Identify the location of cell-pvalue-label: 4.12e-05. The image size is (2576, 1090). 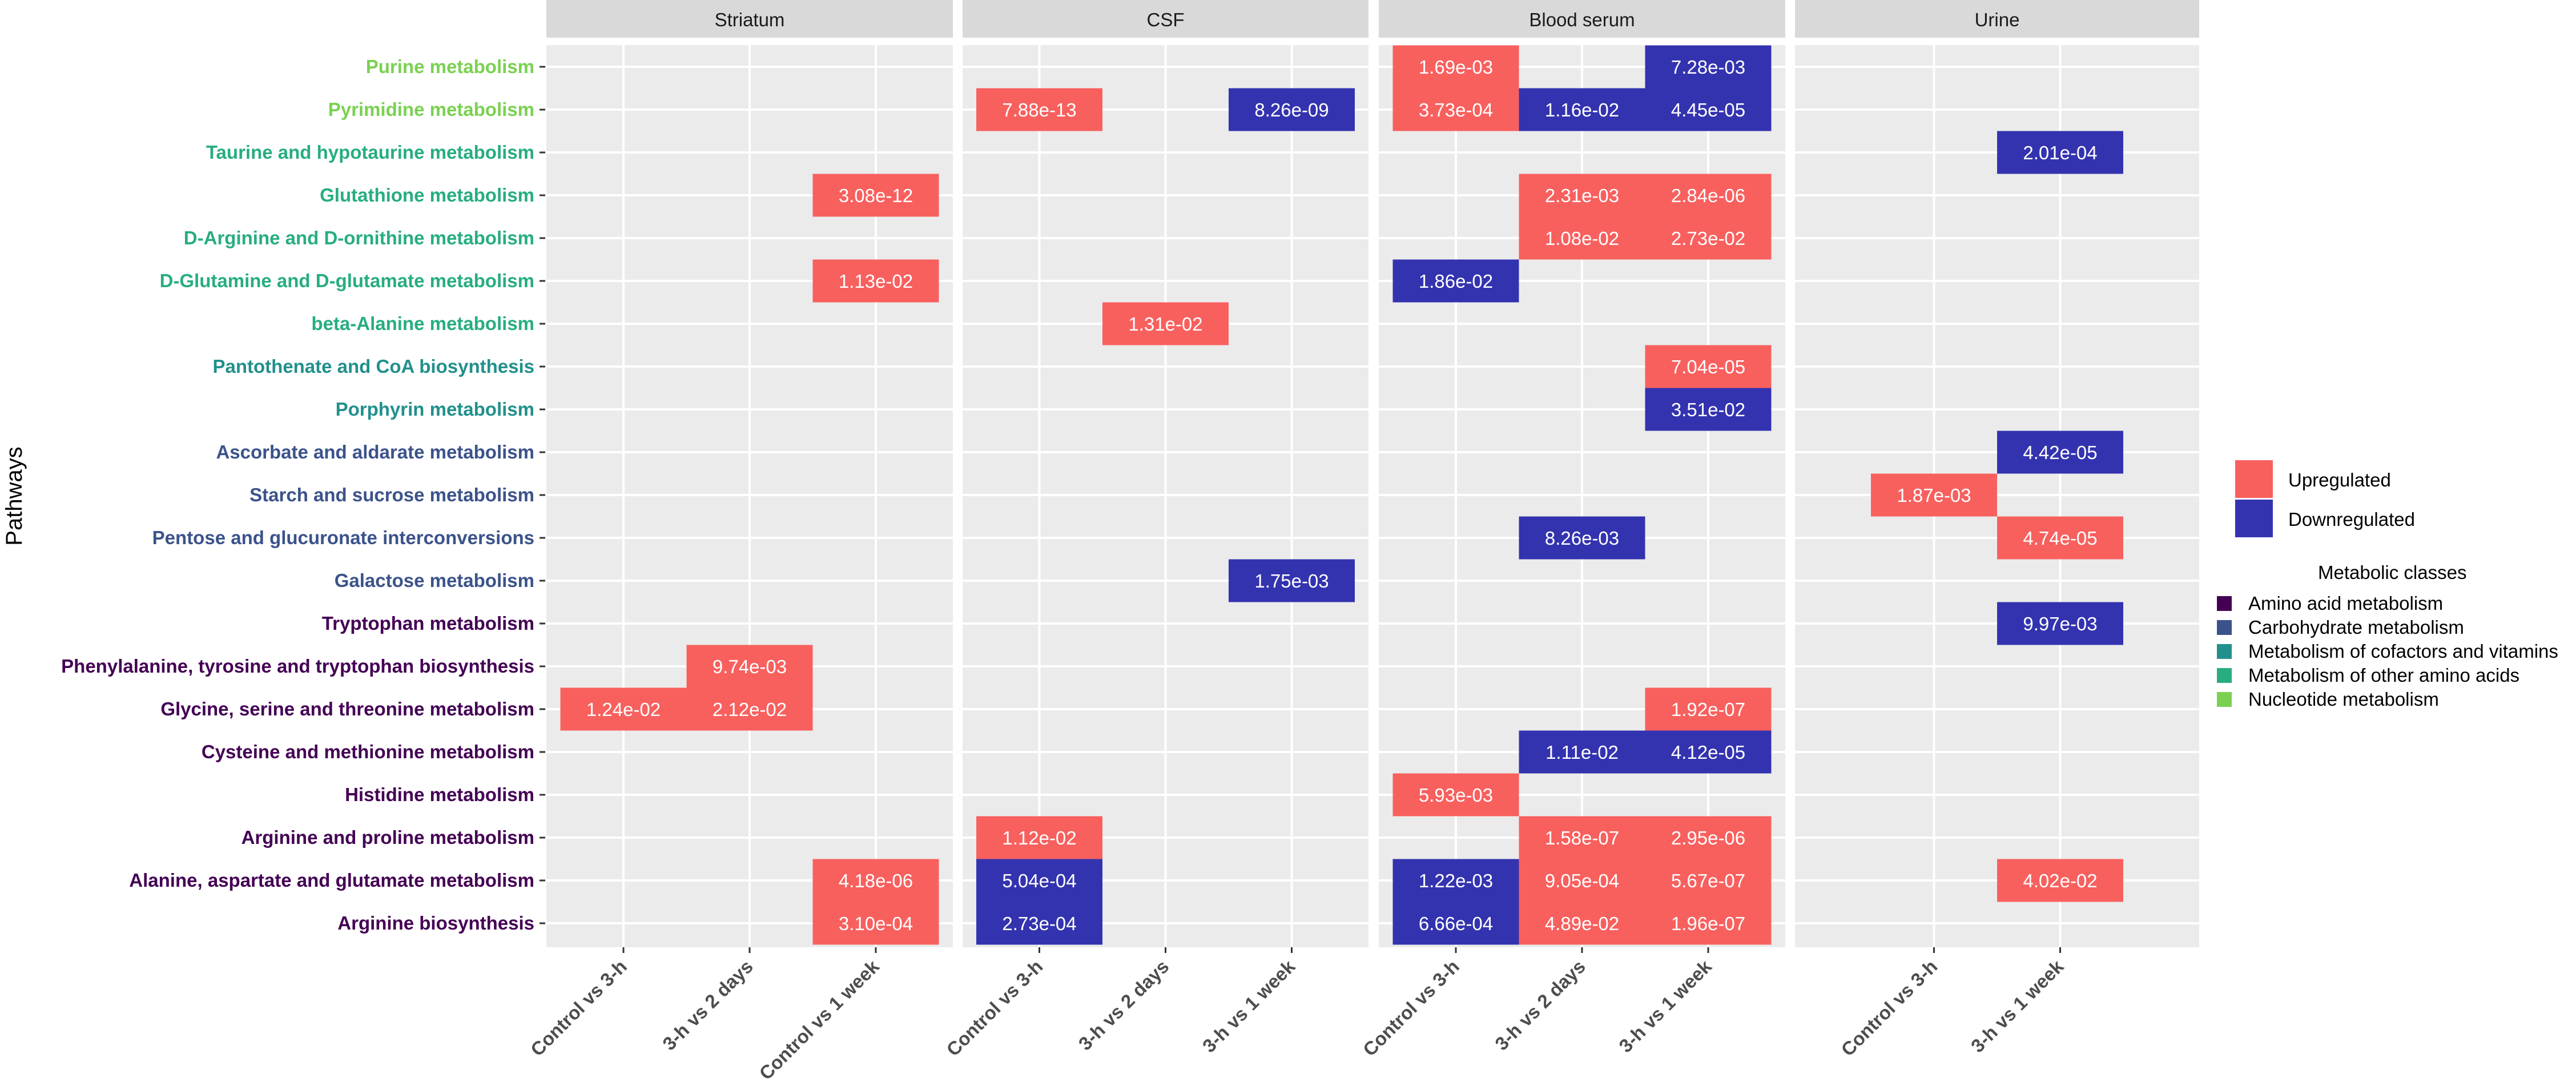
(1708, 752).